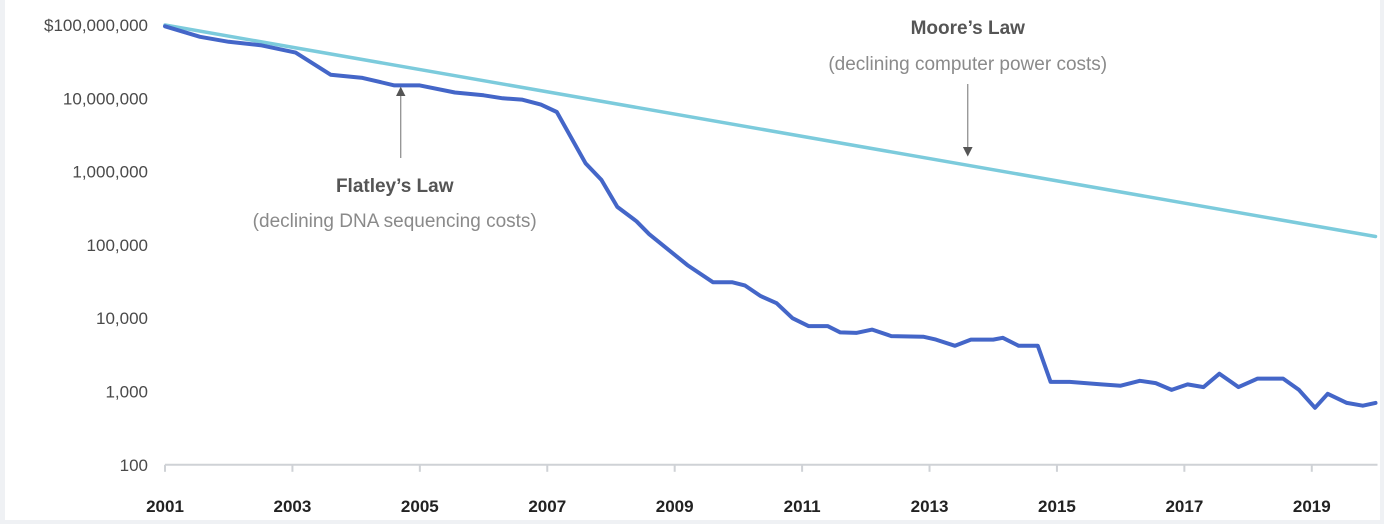 This screenshot has height=524, width=1384. I want to click on y-tick-label: 10,000,000, so click(105, 98).